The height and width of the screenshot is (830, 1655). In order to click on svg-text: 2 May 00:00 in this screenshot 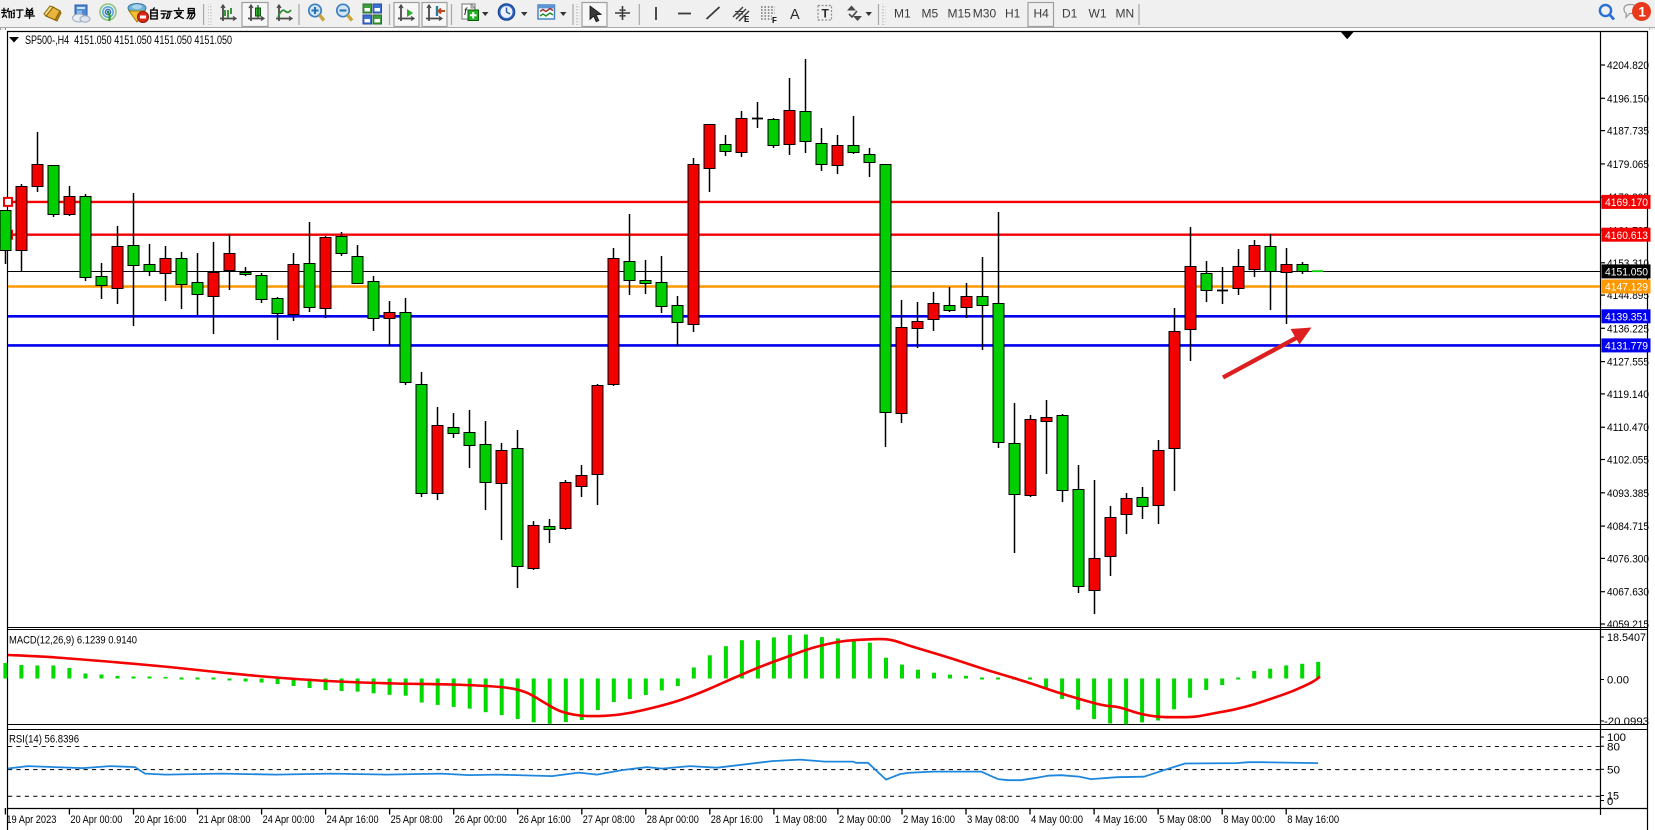, I will do `click(865, 820)`.